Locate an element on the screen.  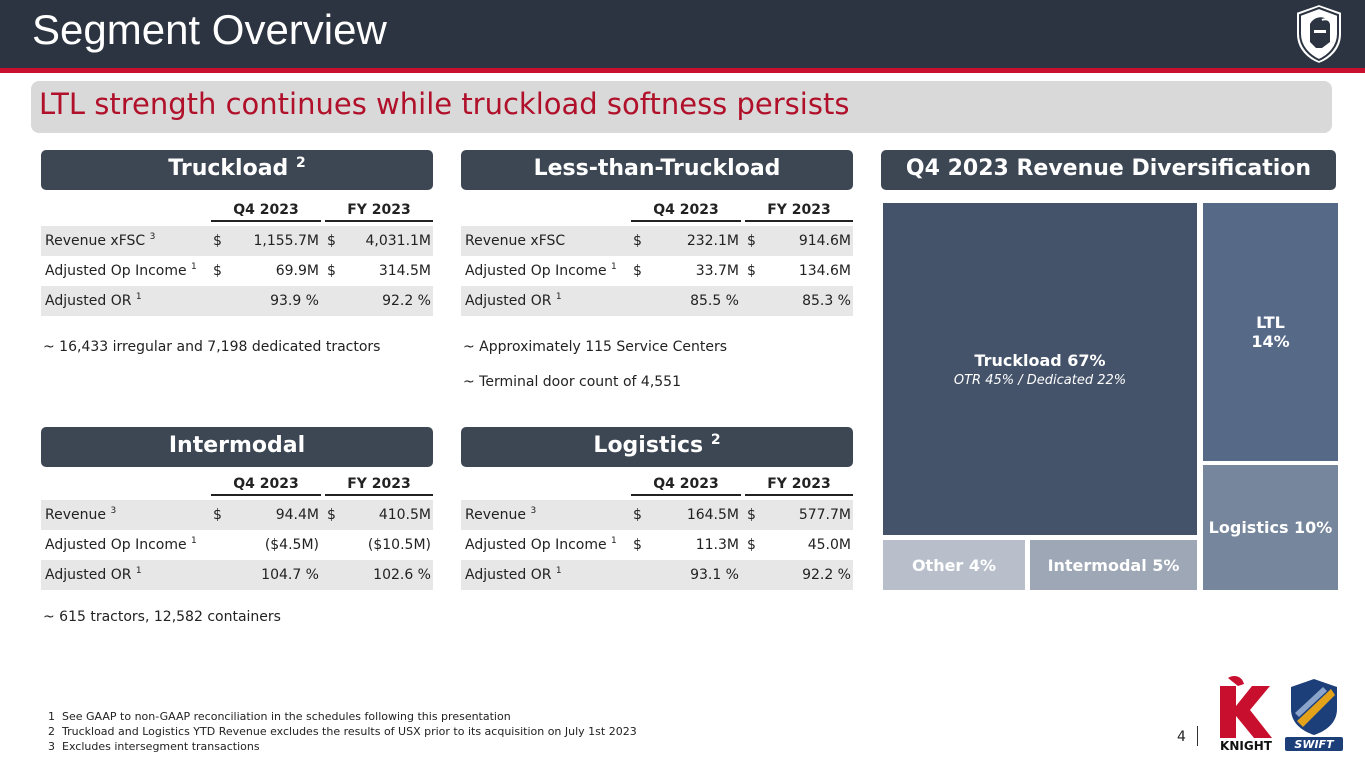
ltl-row-fy-value: 134.6M is located at coordinates (824, 271).